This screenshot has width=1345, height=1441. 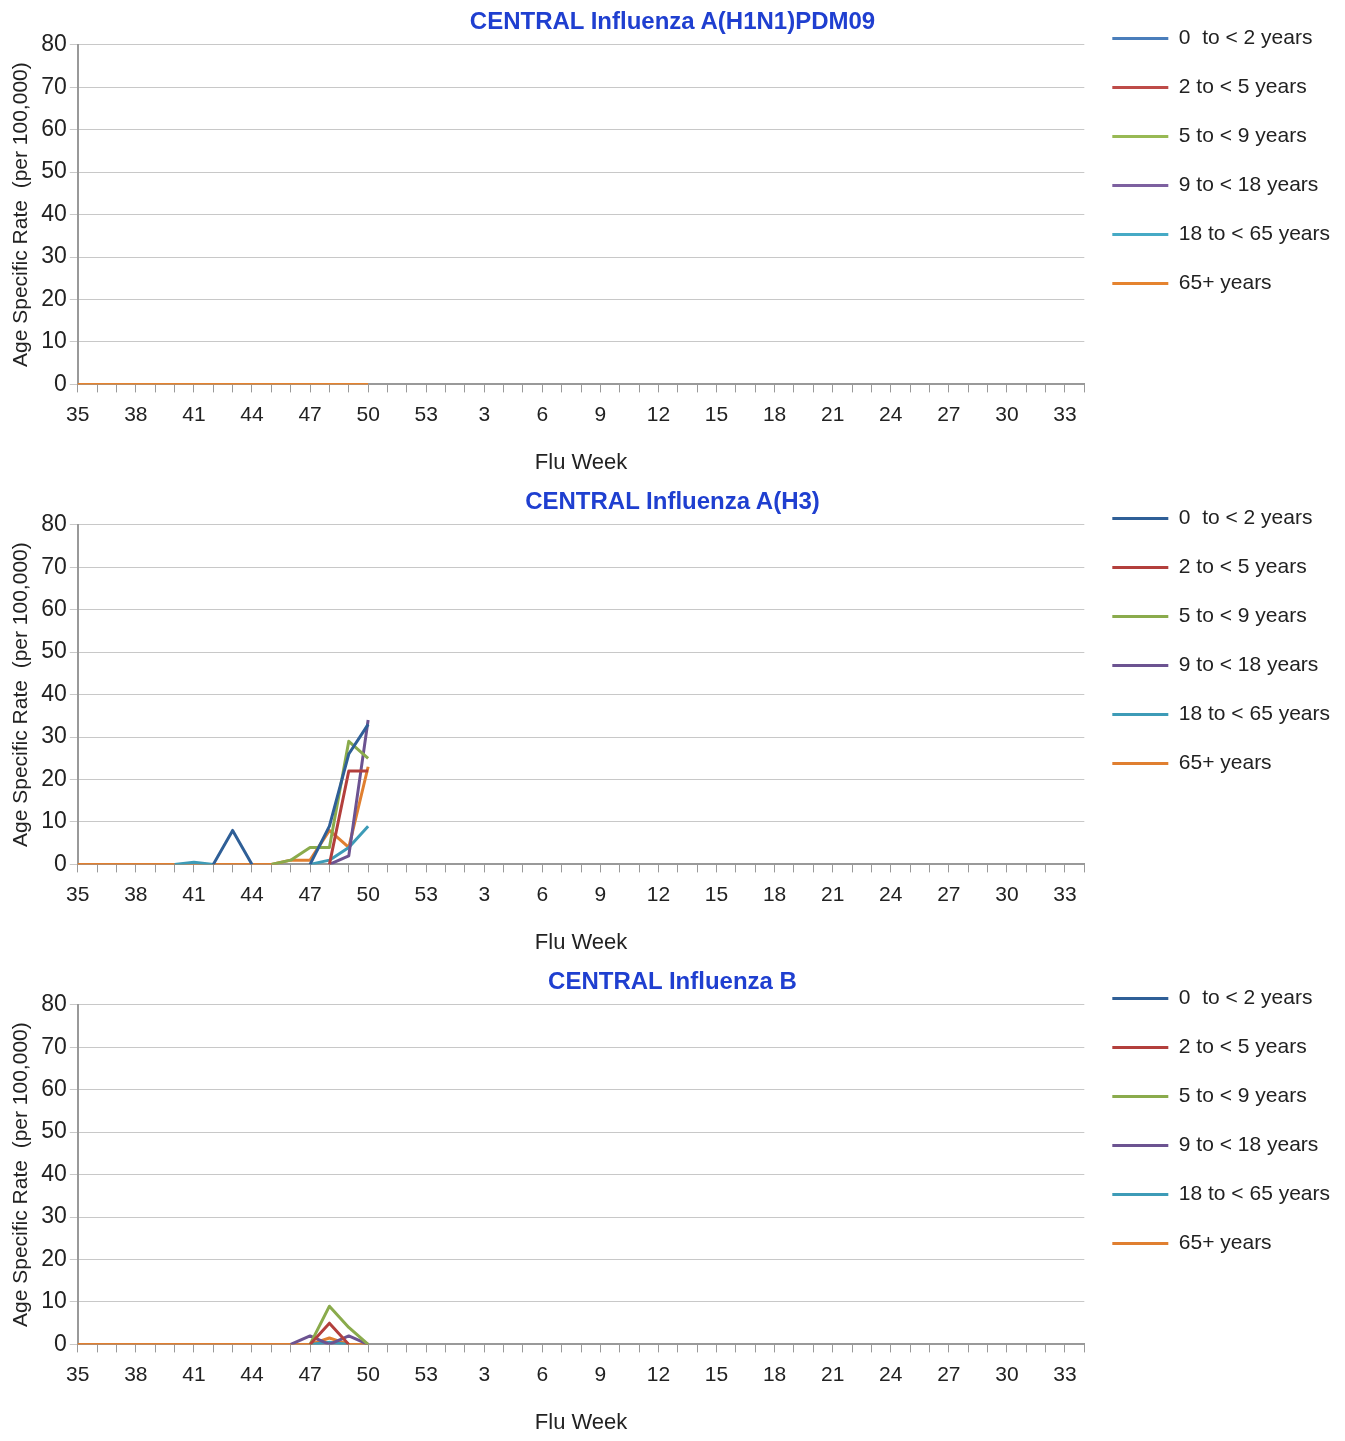 I want to click on chart-title: CENTRAL Influenza B, so click(x=672, y=981).